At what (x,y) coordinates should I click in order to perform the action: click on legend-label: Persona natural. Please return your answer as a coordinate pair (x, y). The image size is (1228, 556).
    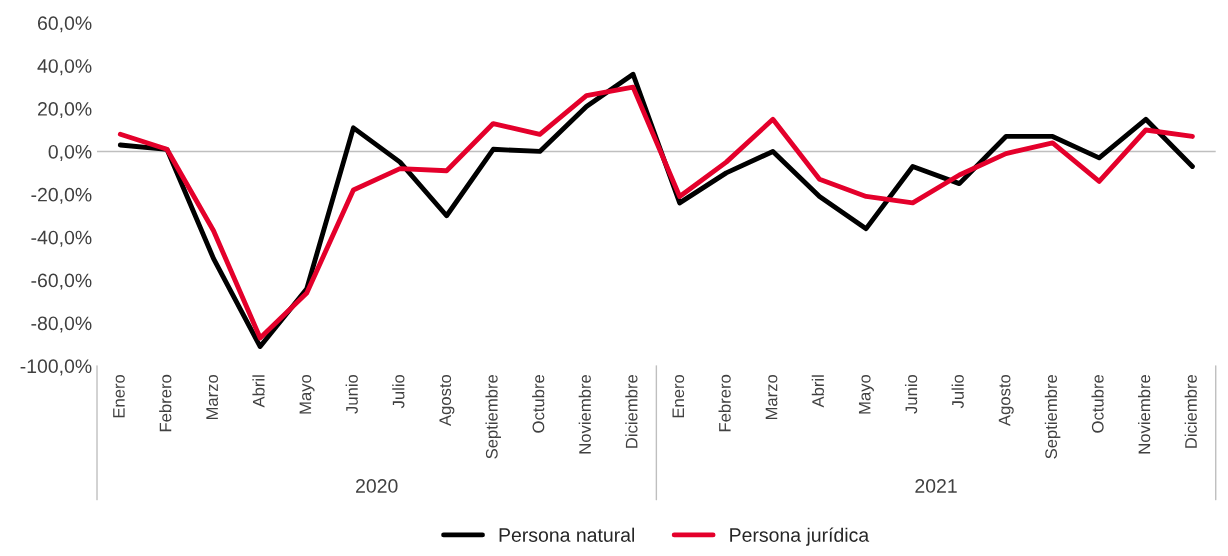
    Looking at the image, I should click on (567, 534).